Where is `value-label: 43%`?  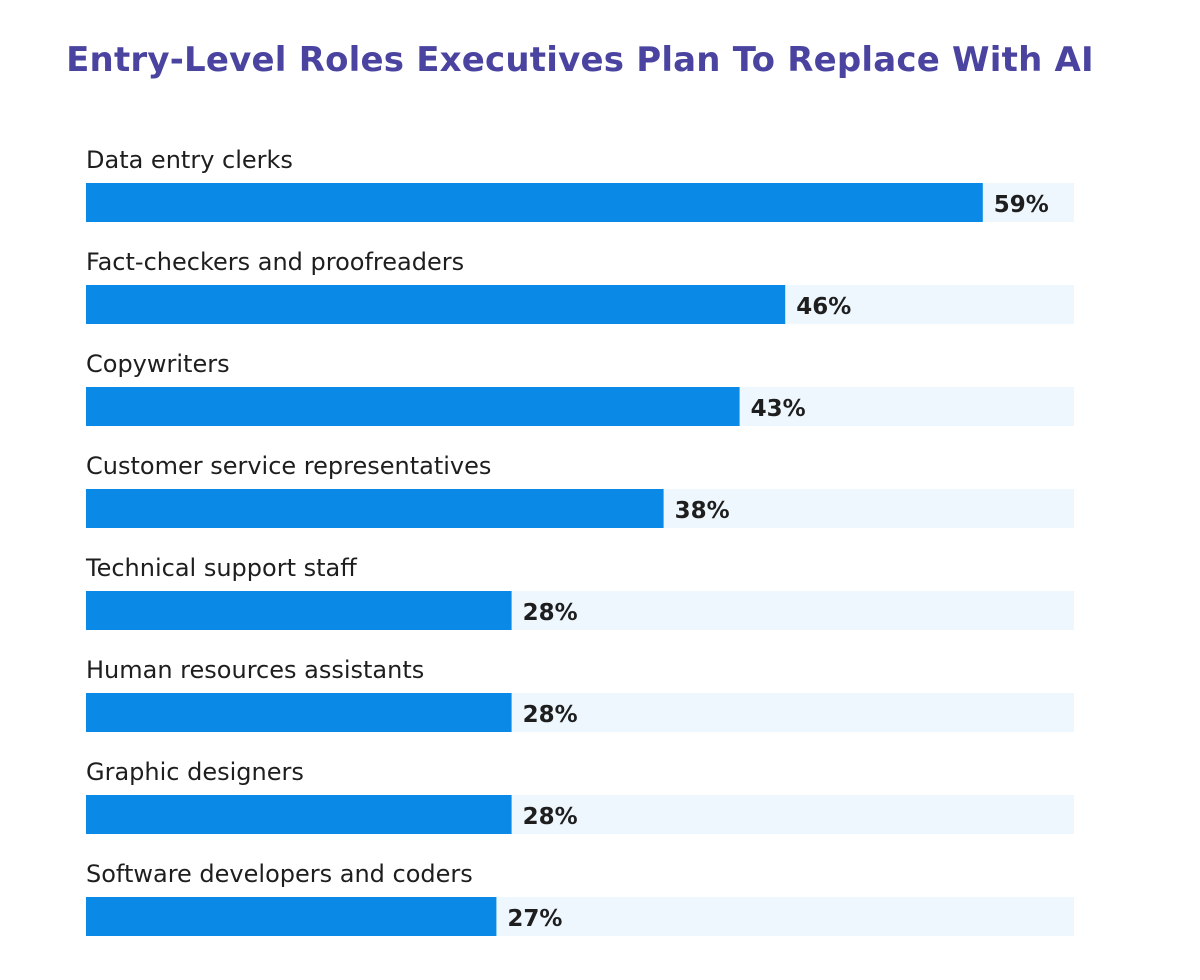
value-label: 43% is located at coordinates (778, 409).